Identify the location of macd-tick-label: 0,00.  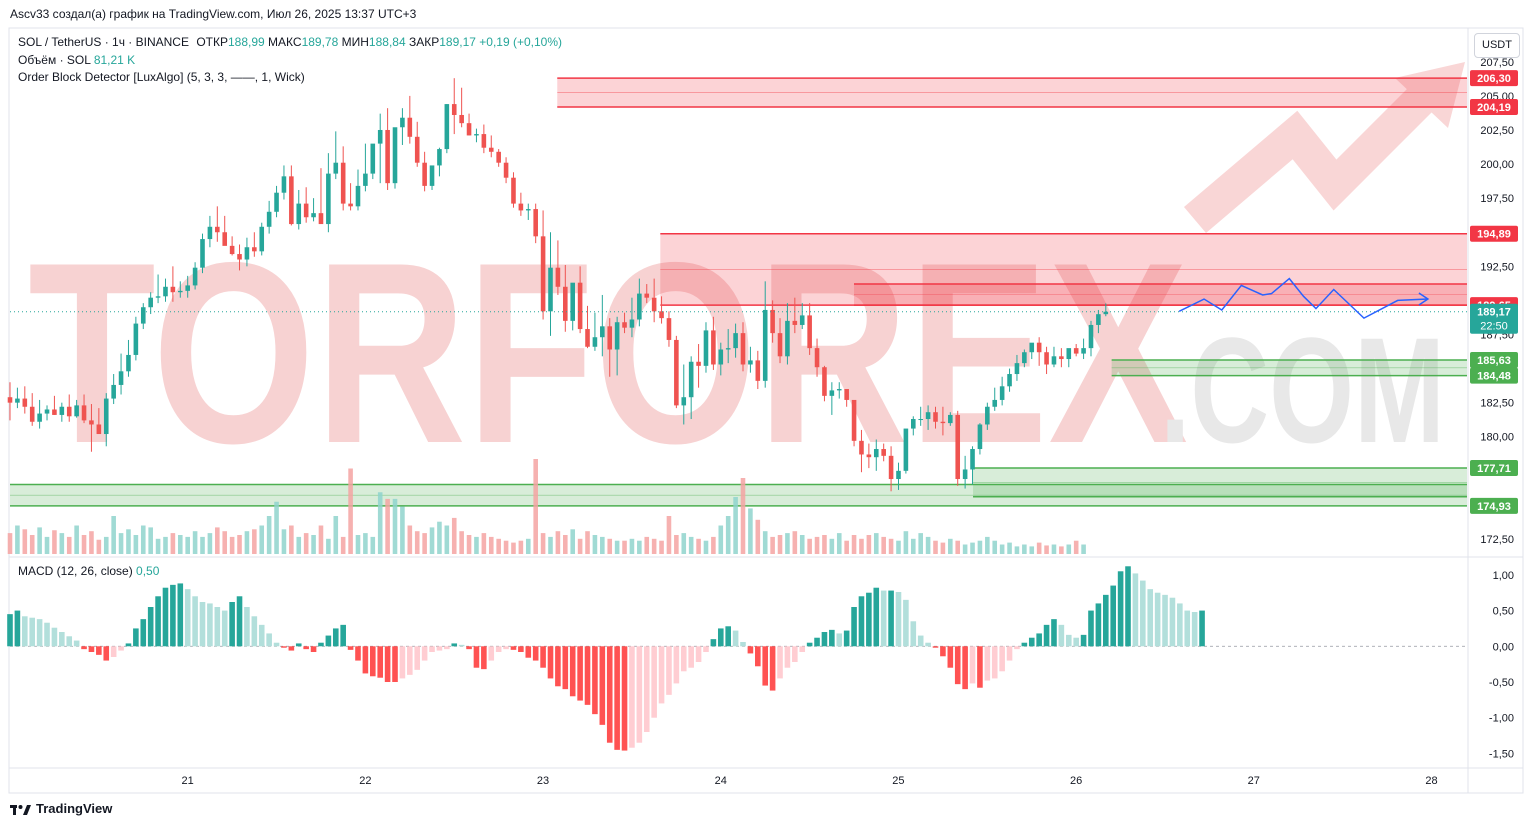
(1503, 647).